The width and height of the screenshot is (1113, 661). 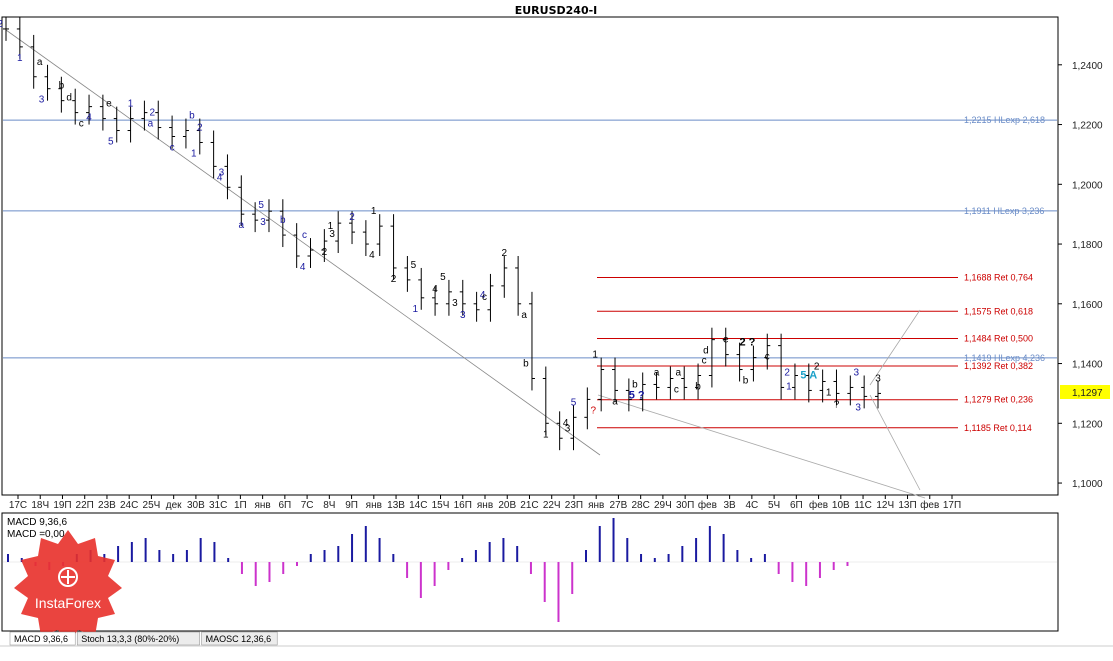 What do you see at coordinates (85, 505) in the screenshot?
I see `x-tick-label: 22П` at bounding box center [85, 505].